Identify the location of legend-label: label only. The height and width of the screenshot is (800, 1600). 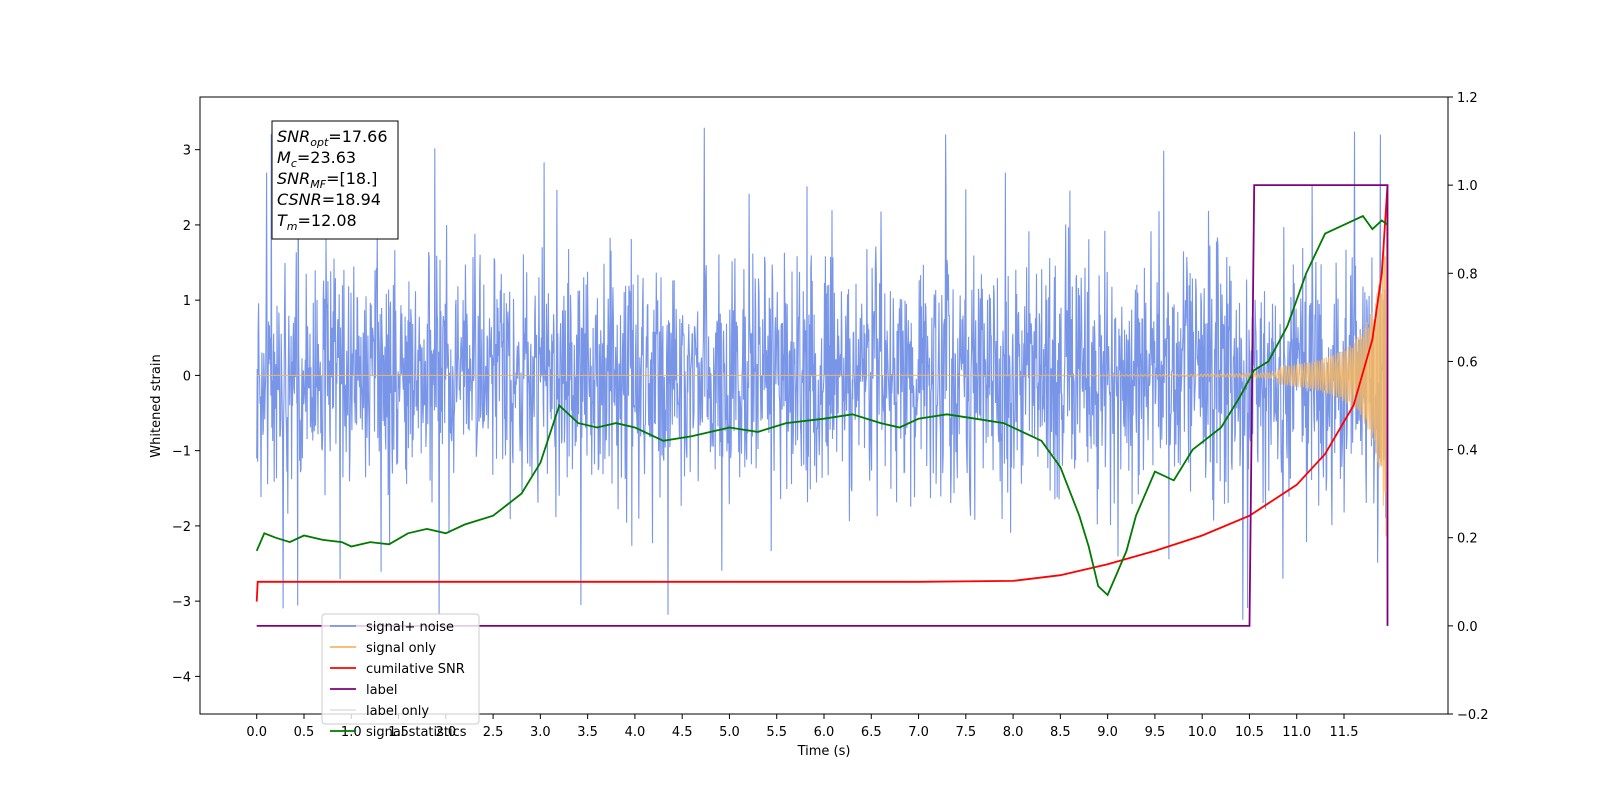
(397, 711).